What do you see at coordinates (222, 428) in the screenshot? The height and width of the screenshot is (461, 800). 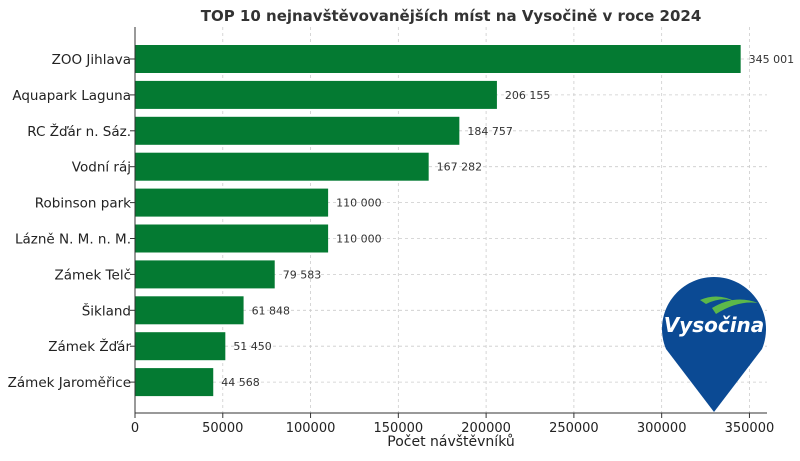 I see `x-tick-label: 50000` at bounding box center [222, 428].